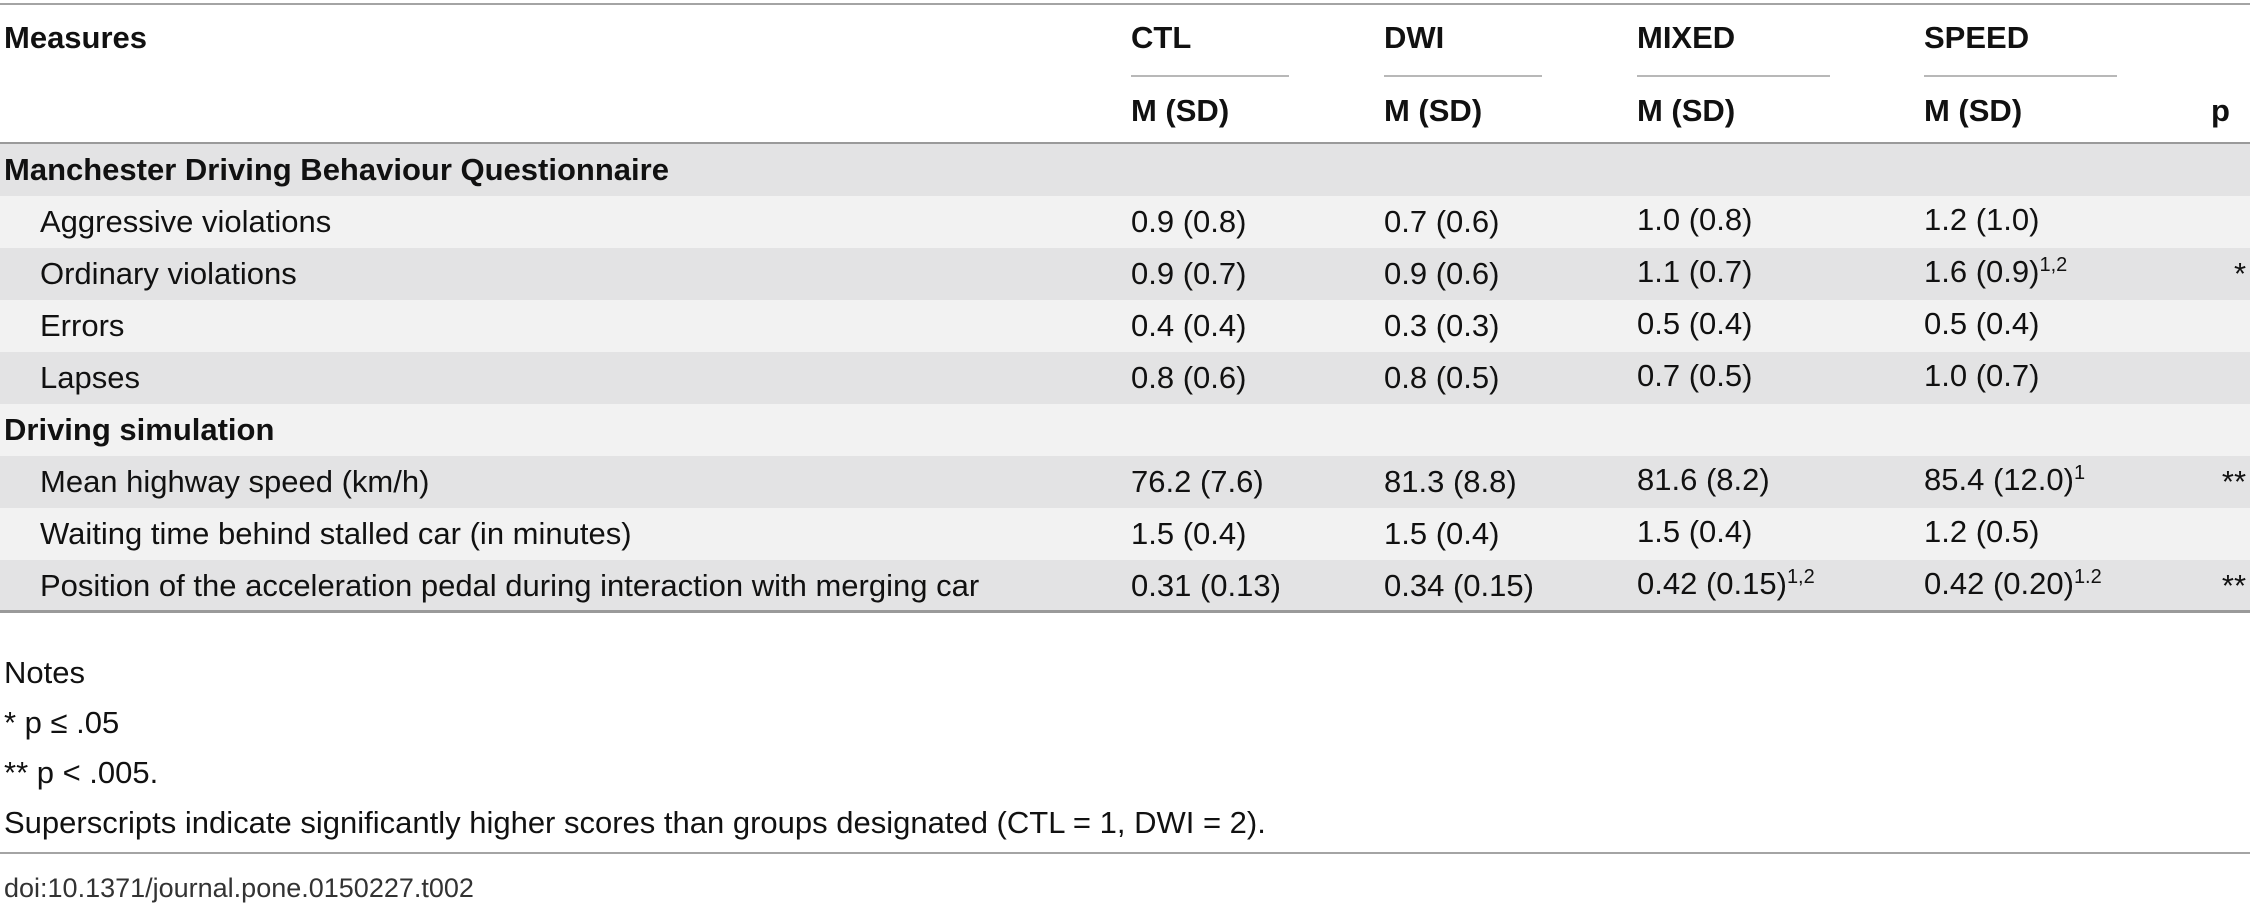 Image resolution: width=2250 pixels, height=914 pixels. What do you see at coordinates (1161, 37) in the screenshot?
I see `group-header-ctl: CTL` at bounding box center [1161, 37].